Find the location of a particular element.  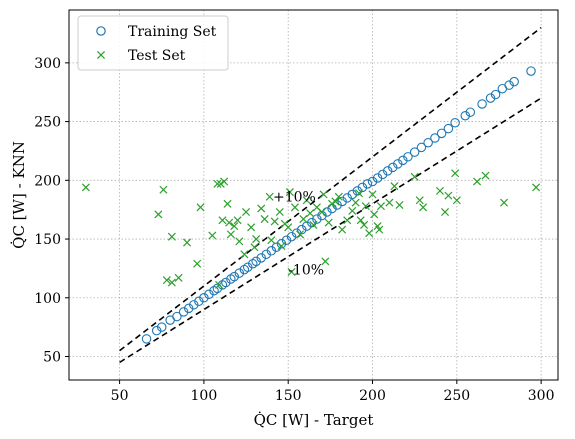

legend: Training Set Test Set is located at coordinates (153, 43).